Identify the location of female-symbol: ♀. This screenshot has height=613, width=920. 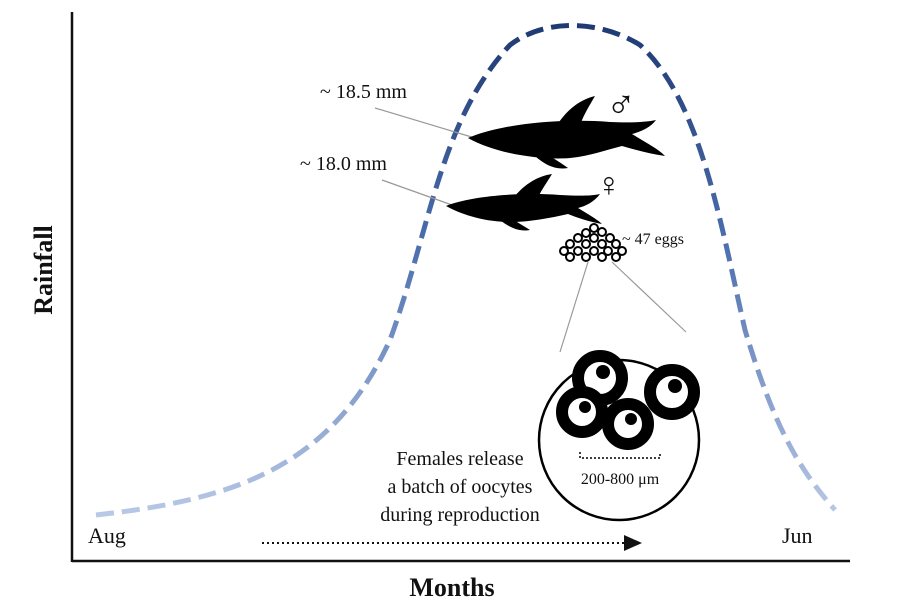
(609, 185).